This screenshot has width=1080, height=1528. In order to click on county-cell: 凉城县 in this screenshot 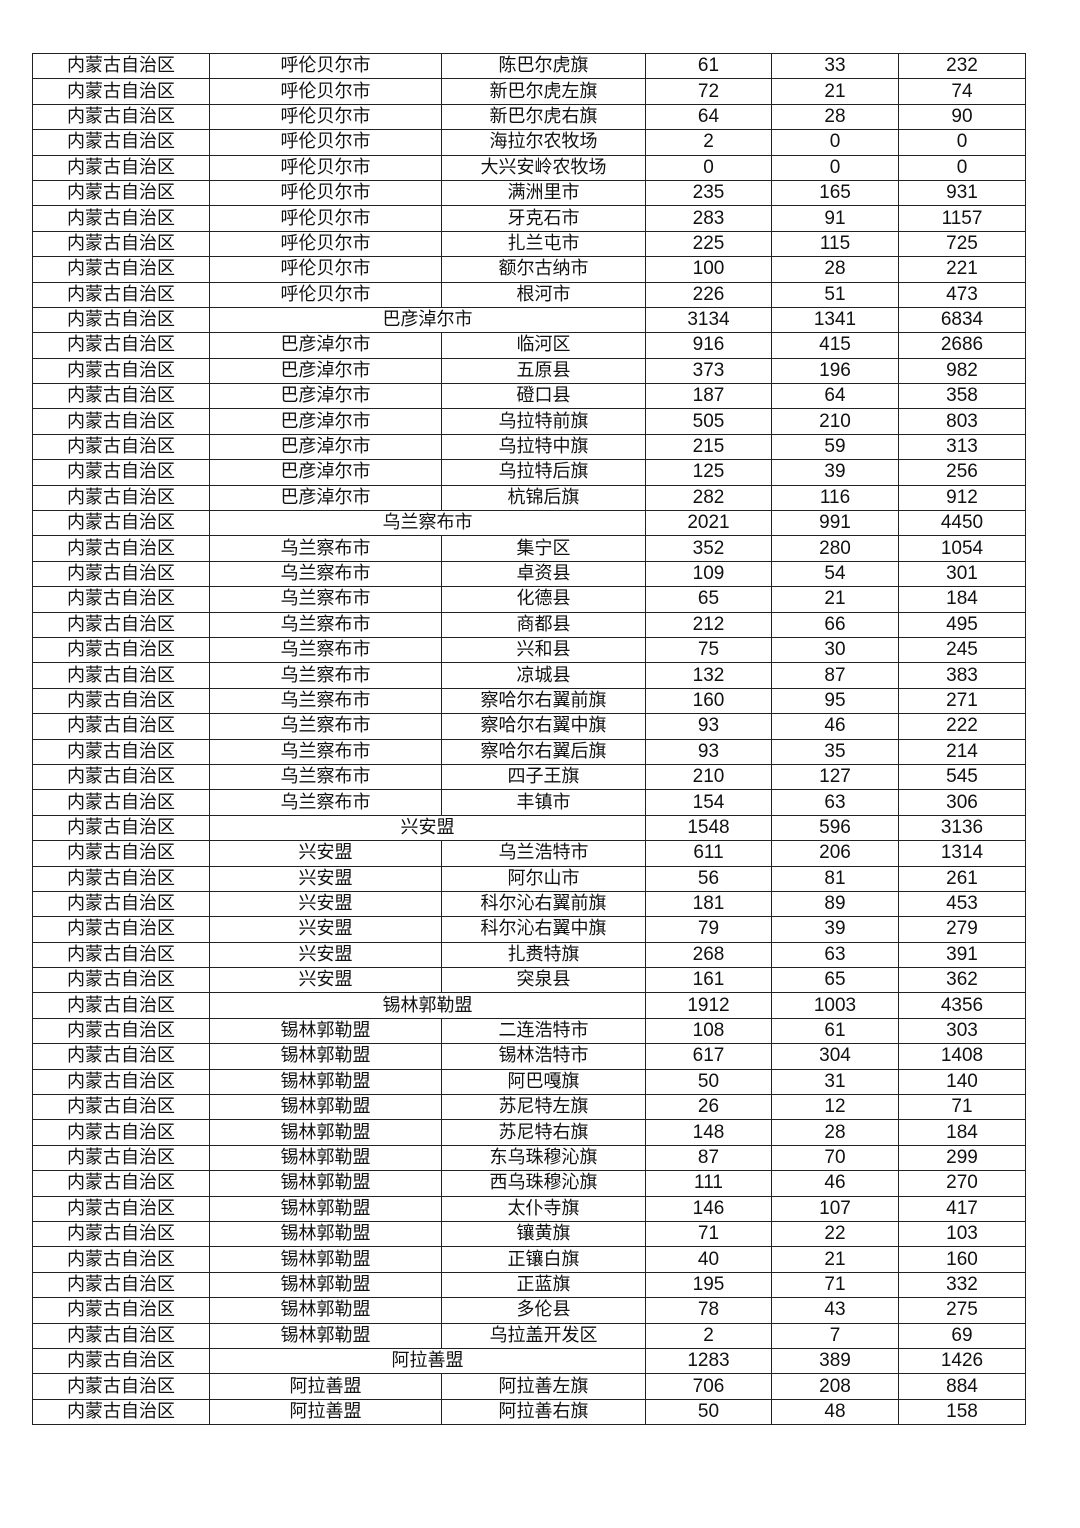, I will do `click(543, 675)`.